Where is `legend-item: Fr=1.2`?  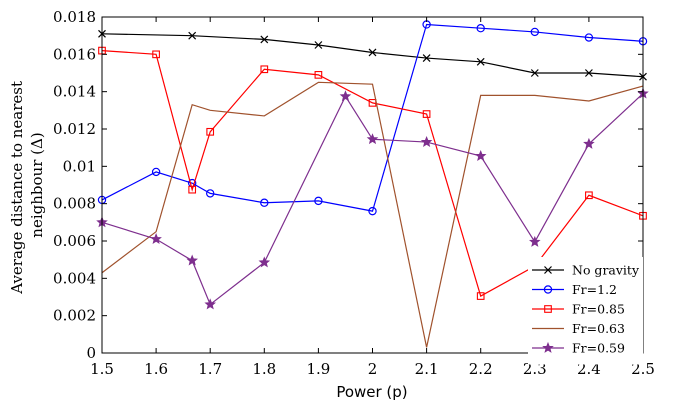 legend-item: Fr=1.2 is located at coordinates (574, 289).